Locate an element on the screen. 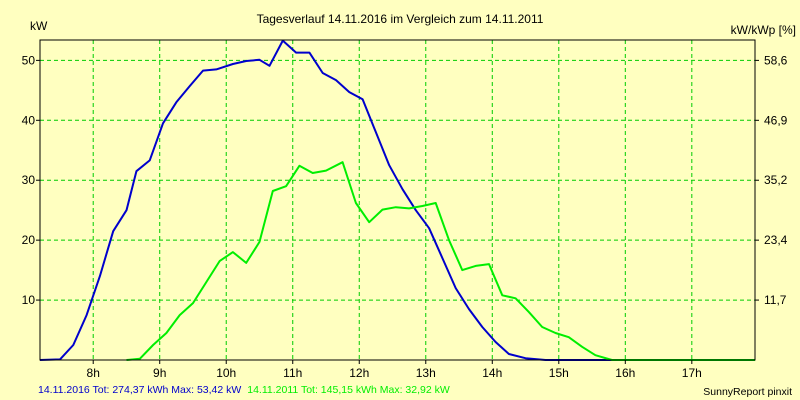  x-axis-ticks: 8h 9h 10h 11h 12h 13h 14h 15h 16h 17h is located at coordinates (394, 370).